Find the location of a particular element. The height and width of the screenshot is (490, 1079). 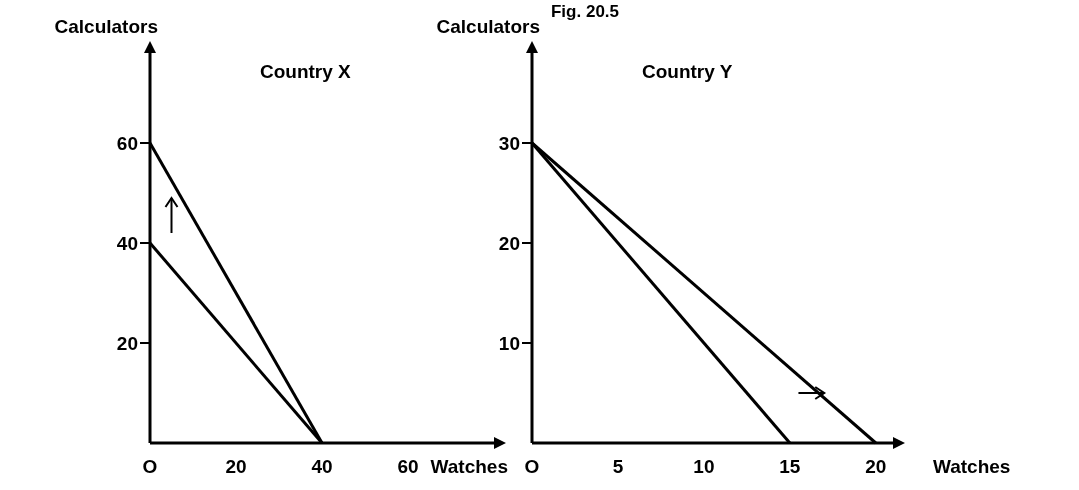

x-tick-label: 60 is located at coordinates (408, 466).